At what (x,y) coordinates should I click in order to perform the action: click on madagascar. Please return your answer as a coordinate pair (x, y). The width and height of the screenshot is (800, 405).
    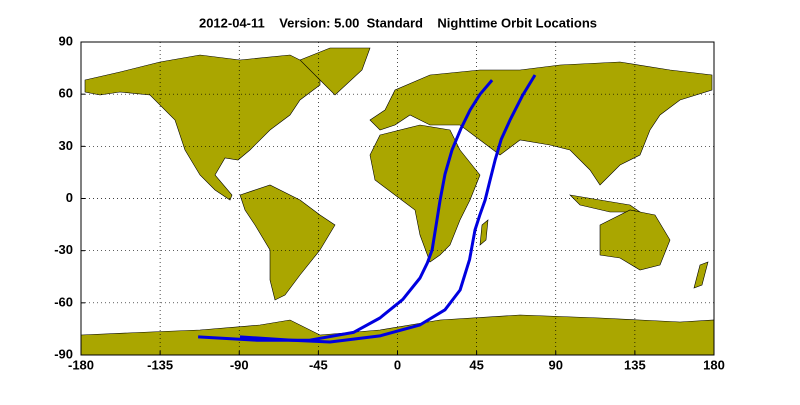
    Looking at the image, I should click on (484, 232).